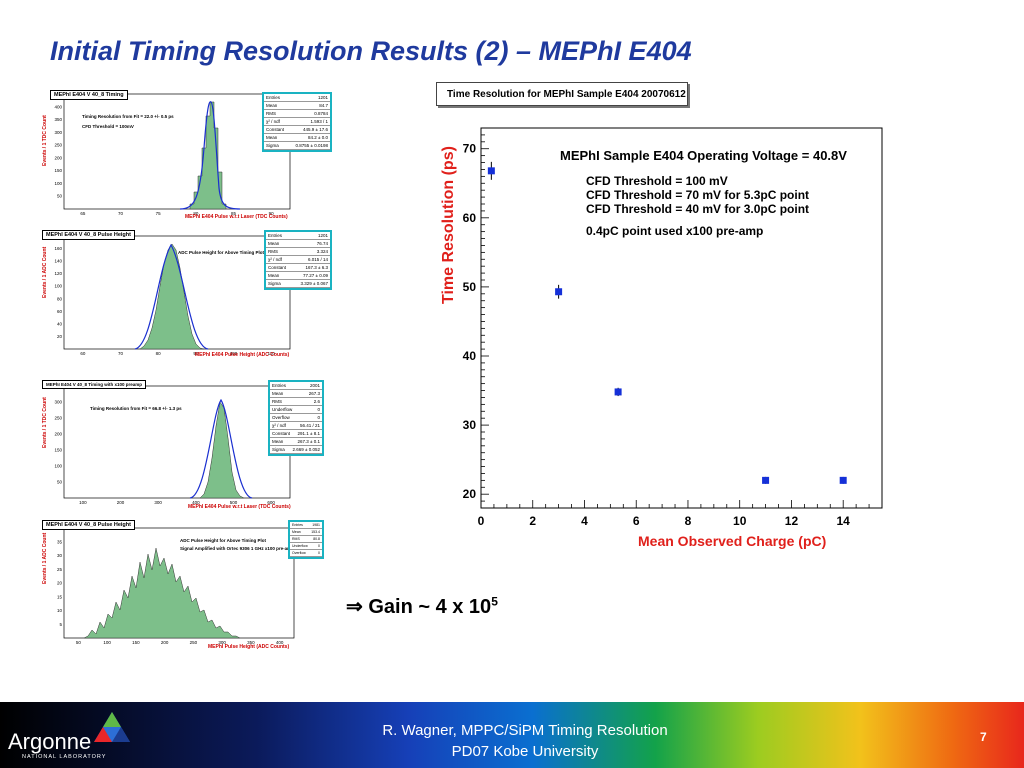 The image size is (1024, 768). I want to click on pulse-height-plot-2-ylabel: Events / 1 ADC Count, so click(45, 558).